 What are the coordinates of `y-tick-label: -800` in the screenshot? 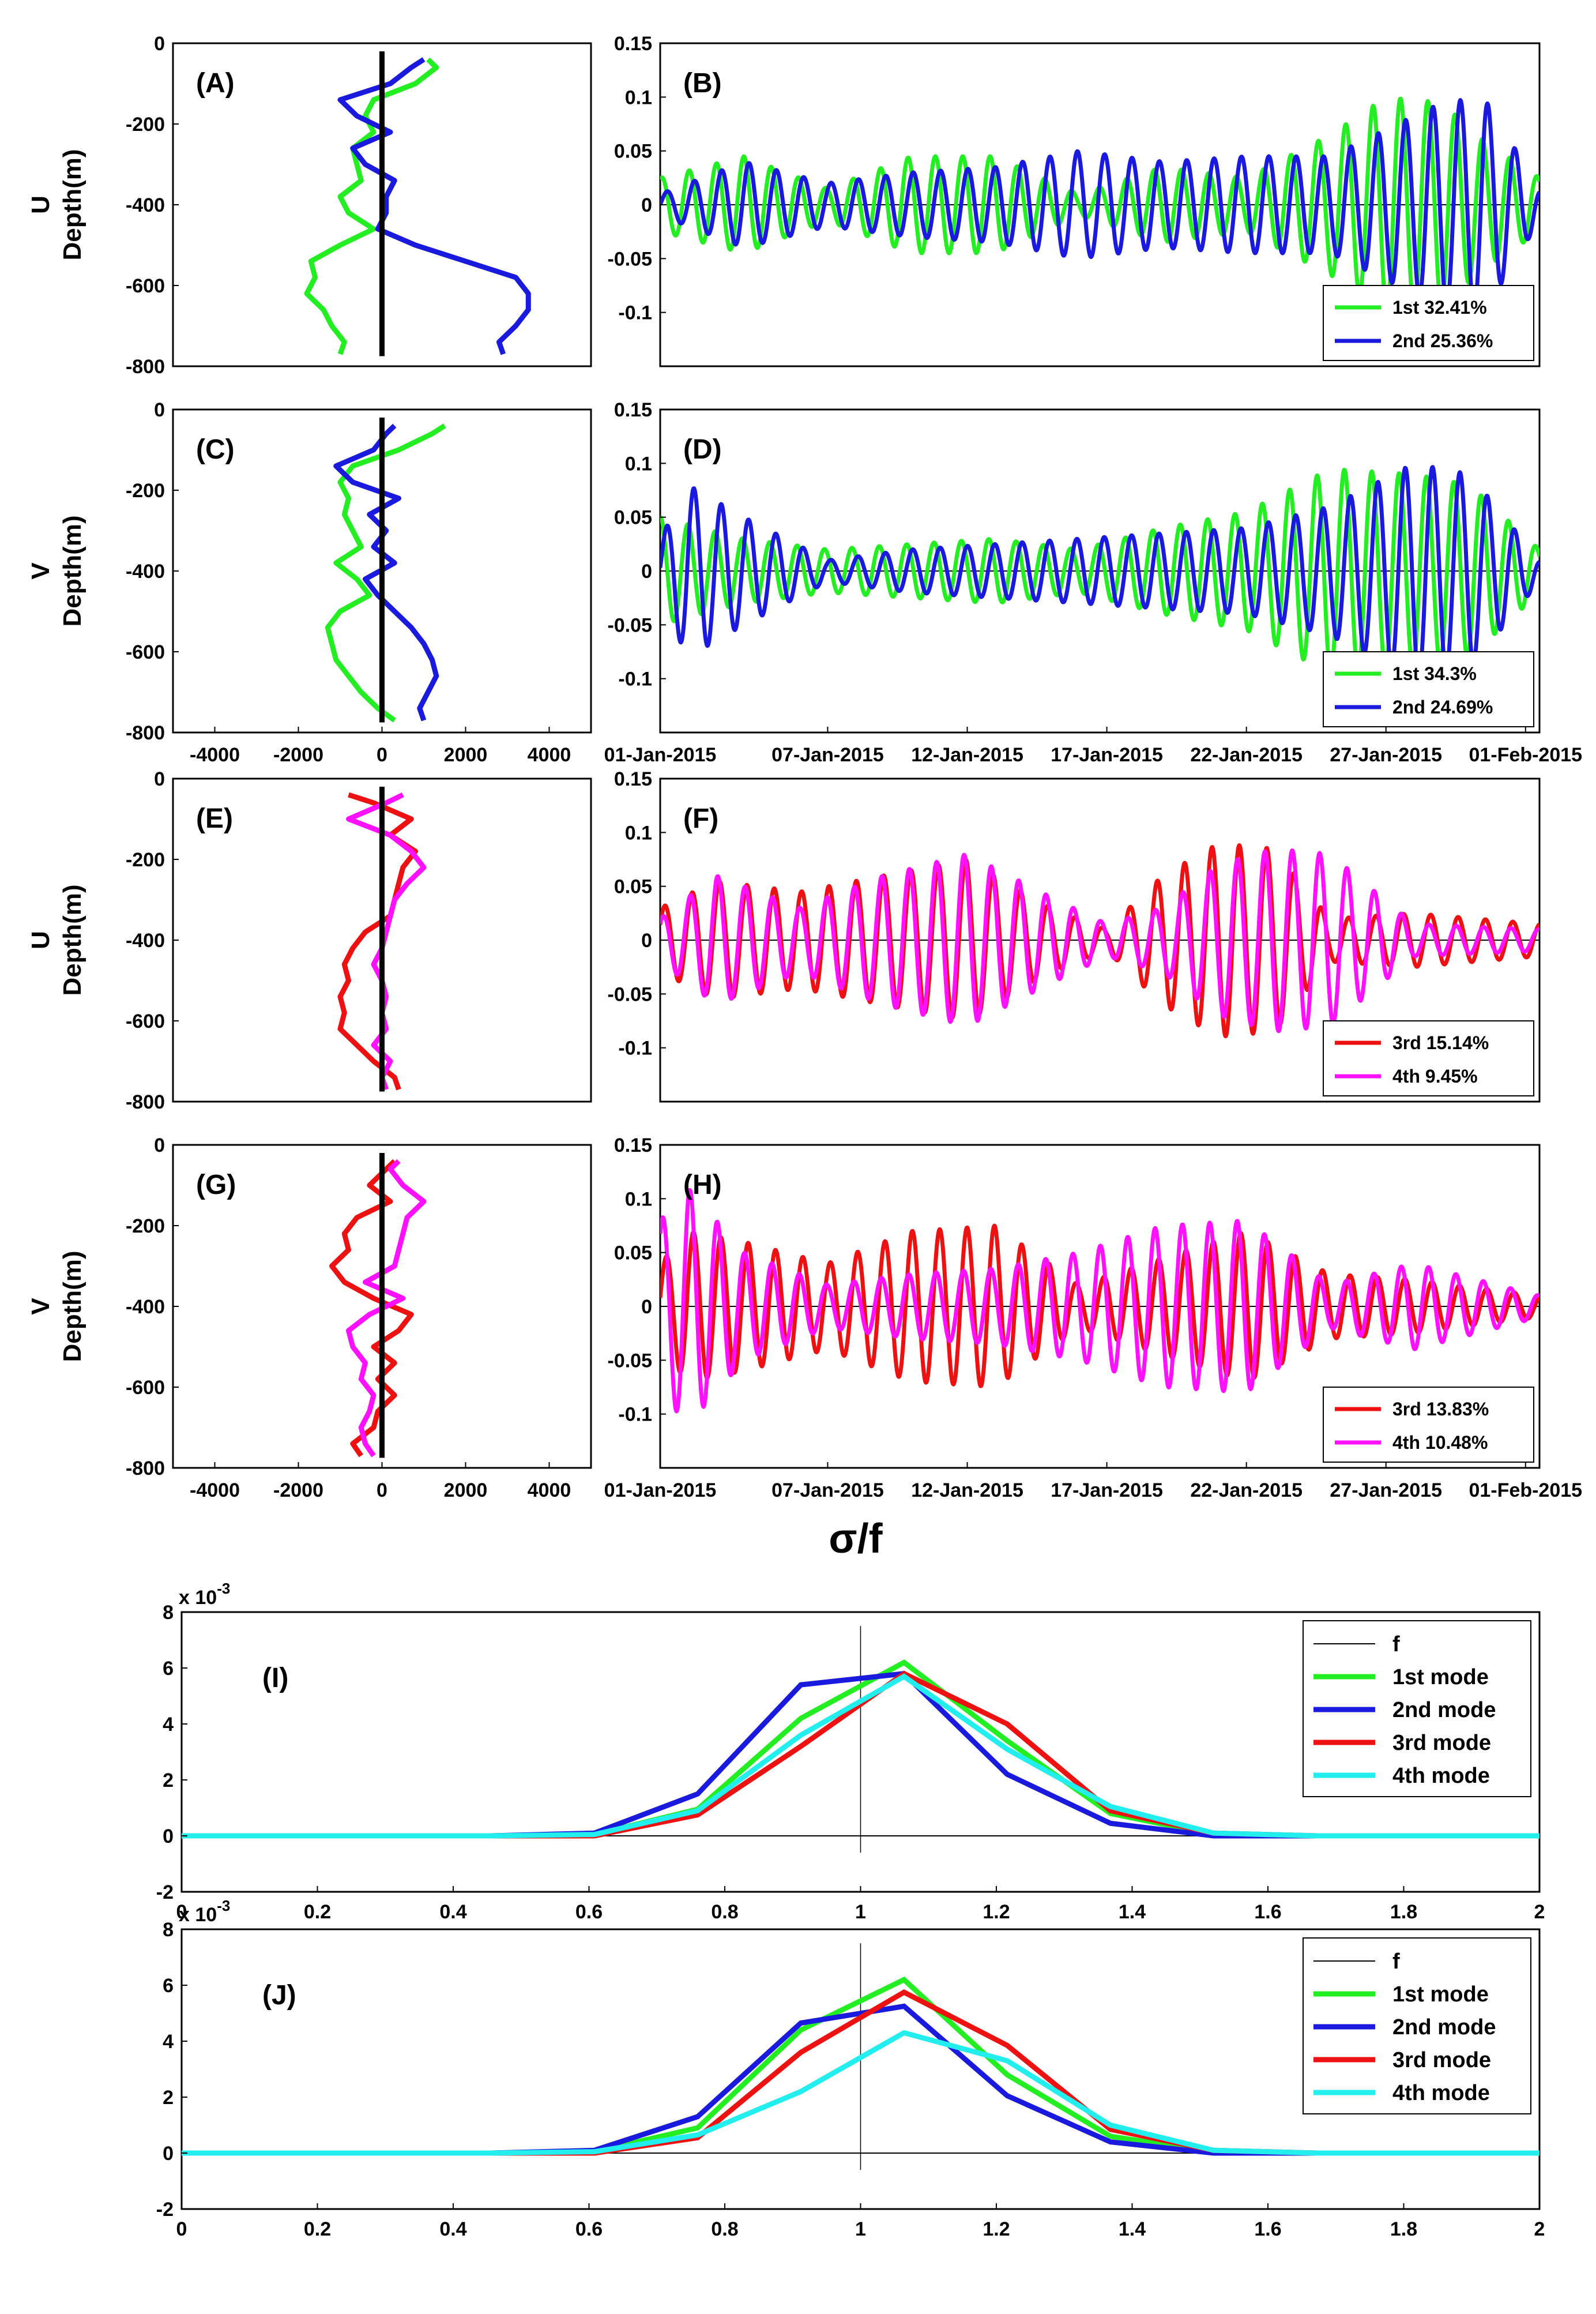 It's located at (145, 367).